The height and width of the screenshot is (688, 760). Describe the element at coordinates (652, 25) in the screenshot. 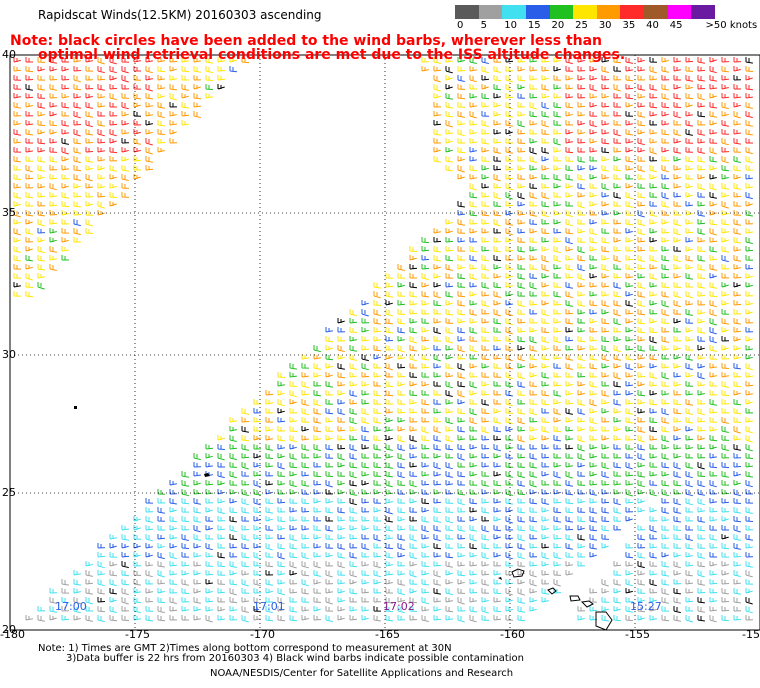

I see `colorbar-label: 40` at that location.